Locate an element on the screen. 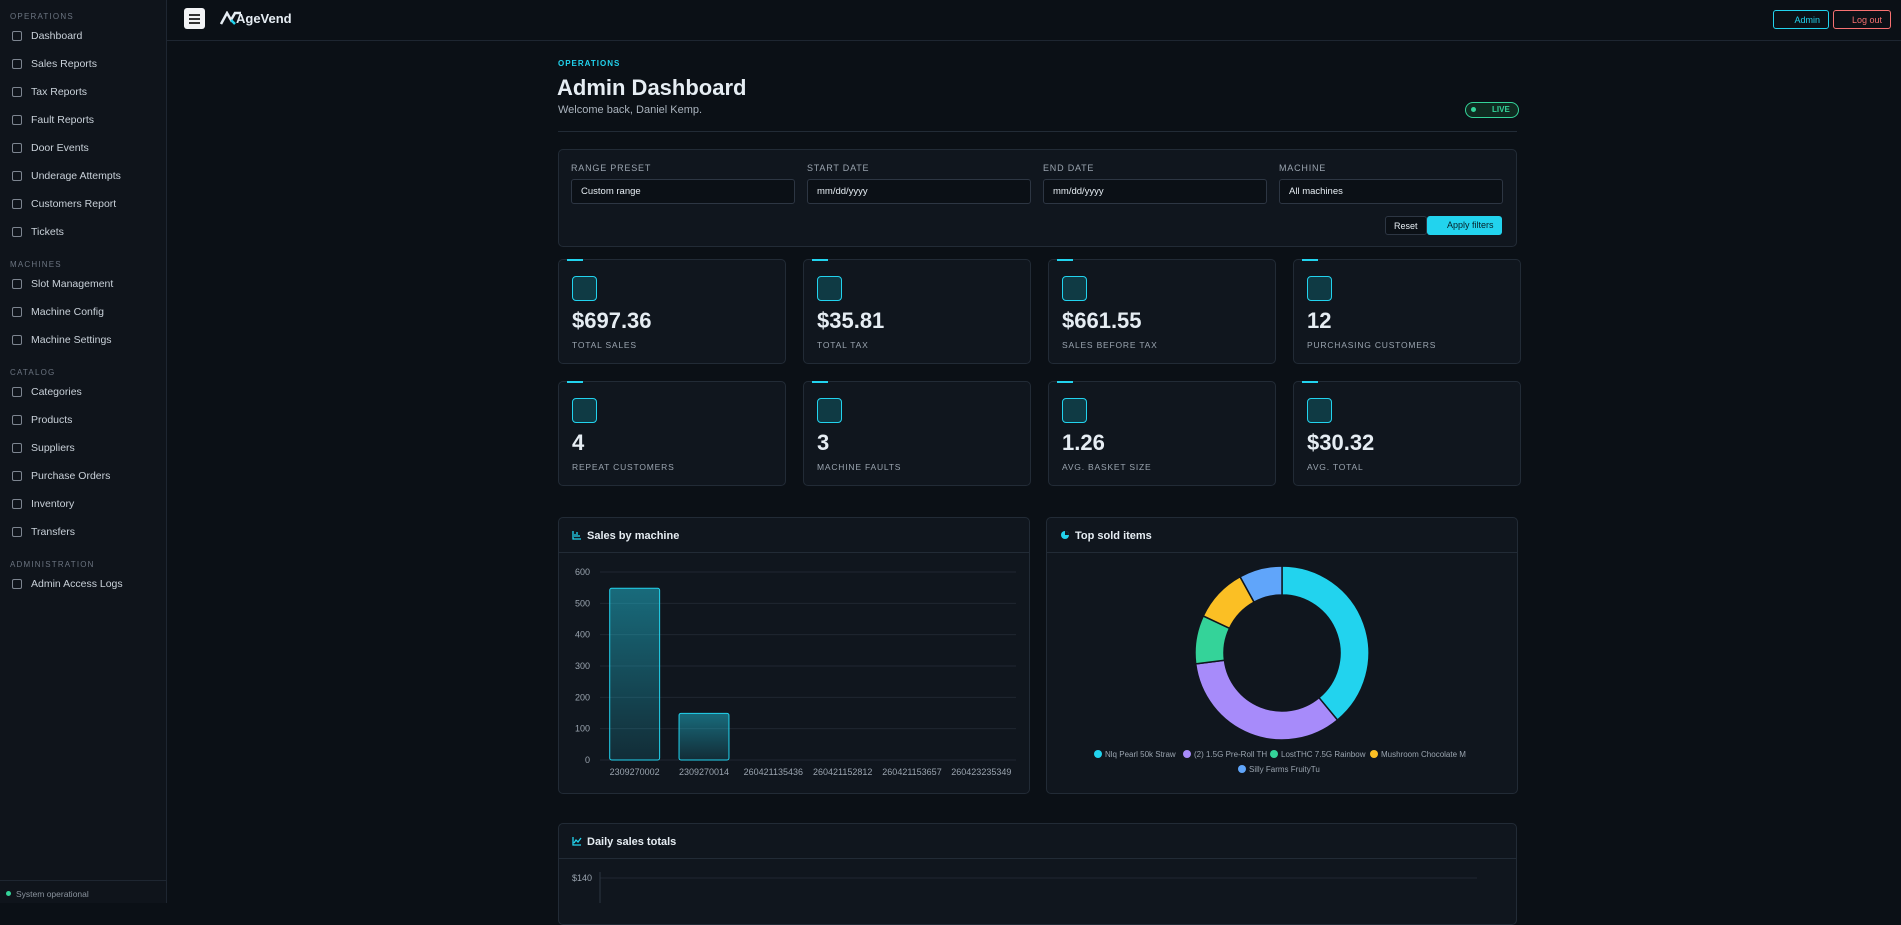 This screenshot has height=925, width=1901. stat-card: 1.26 AVG. BASKET SIZE is located at coordinates (1162, 433).